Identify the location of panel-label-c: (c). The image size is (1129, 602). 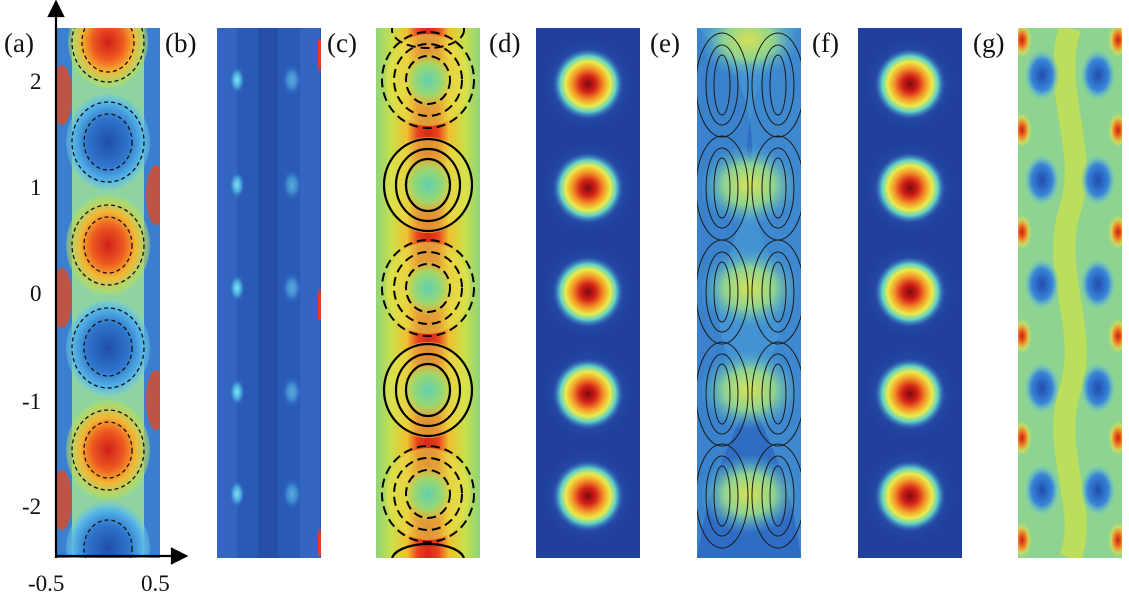
(342, 43).